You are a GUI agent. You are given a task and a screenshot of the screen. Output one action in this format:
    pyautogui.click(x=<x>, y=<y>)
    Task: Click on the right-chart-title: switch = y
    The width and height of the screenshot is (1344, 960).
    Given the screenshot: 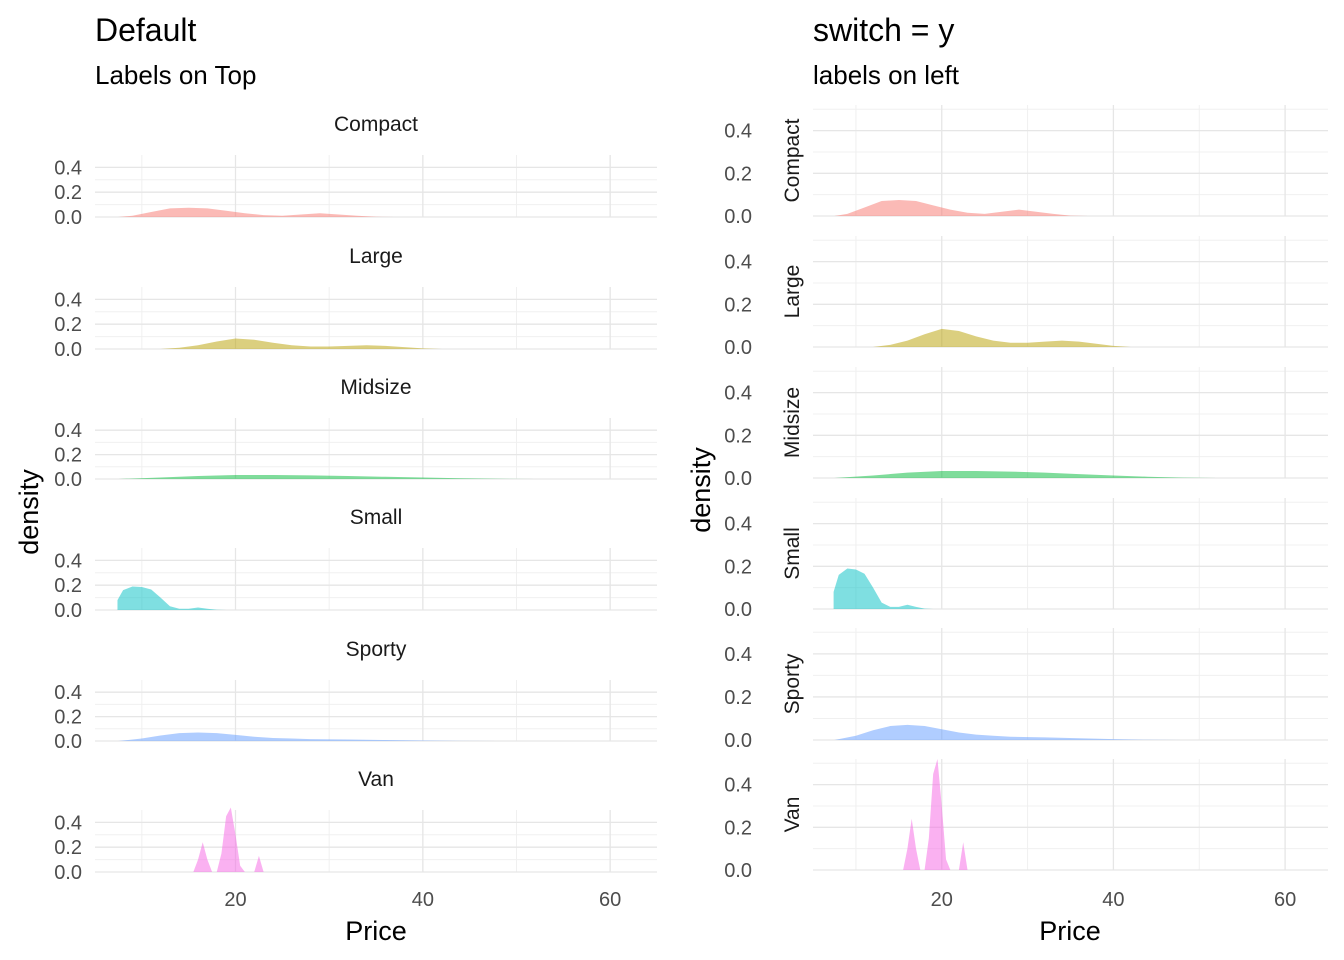 What is the action you would take?
    pyautogui.click(x=883, y=30)
    